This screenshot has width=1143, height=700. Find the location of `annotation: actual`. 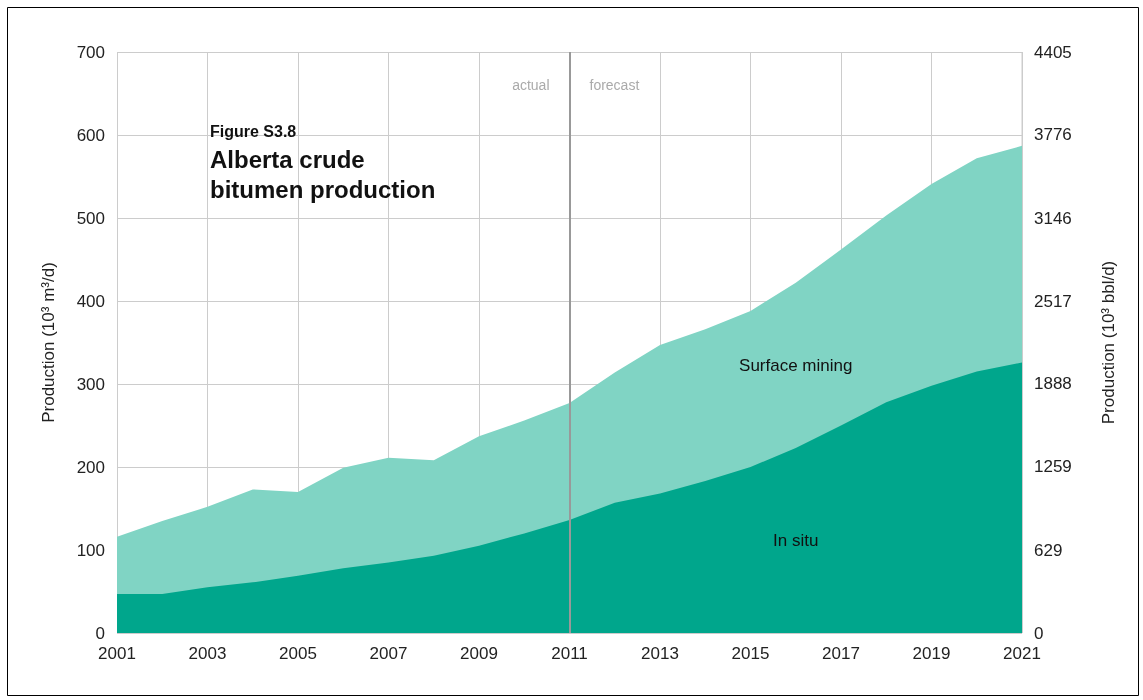

annotation: actual is located at coordinates (531, 85).